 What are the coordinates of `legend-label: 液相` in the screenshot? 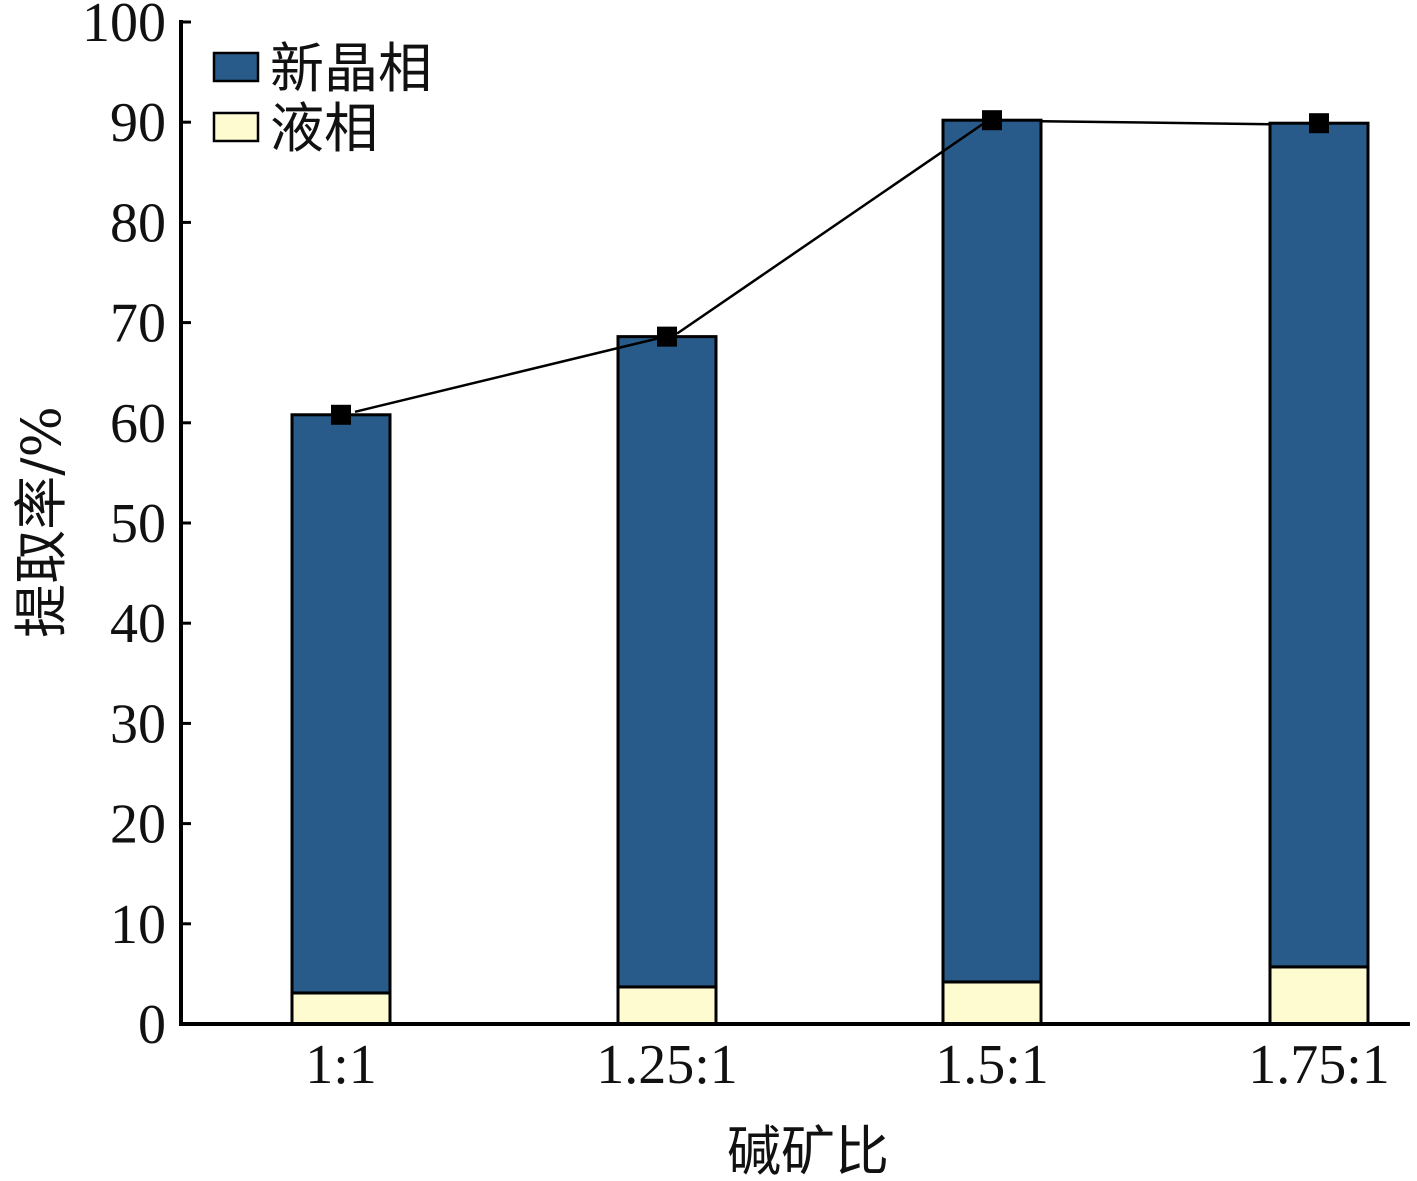 It's located at (324, 128).